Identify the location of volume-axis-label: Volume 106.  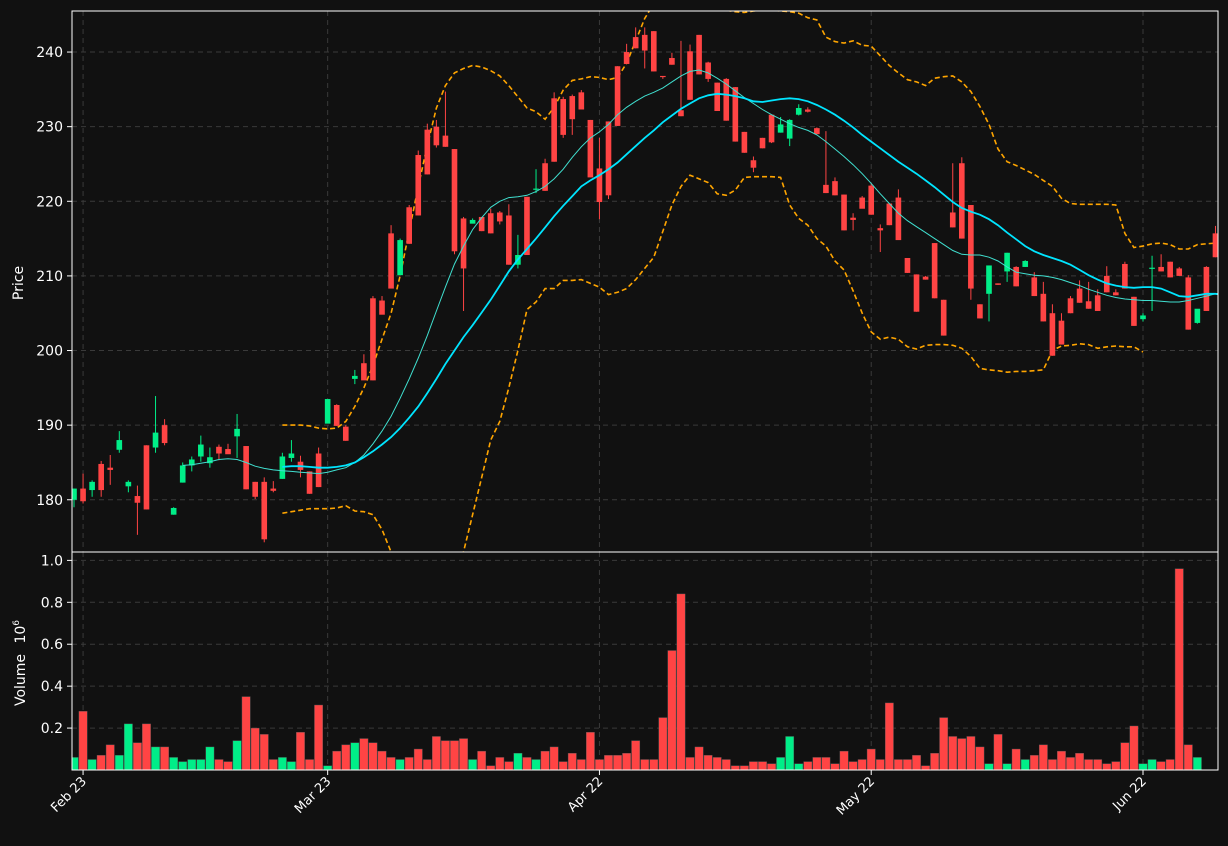
(20, 663).